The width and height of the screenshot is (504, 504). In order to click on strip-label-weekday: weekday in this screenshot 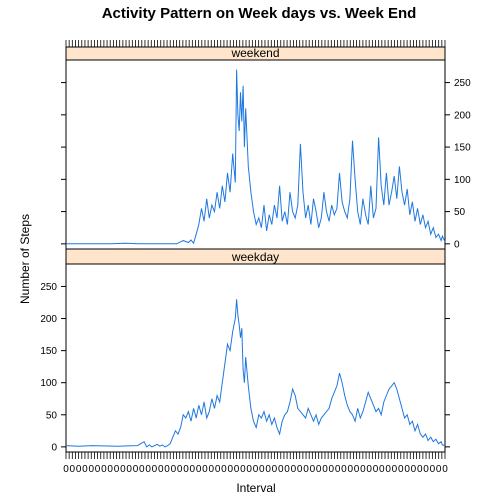, I will do `click(255, 257)`.